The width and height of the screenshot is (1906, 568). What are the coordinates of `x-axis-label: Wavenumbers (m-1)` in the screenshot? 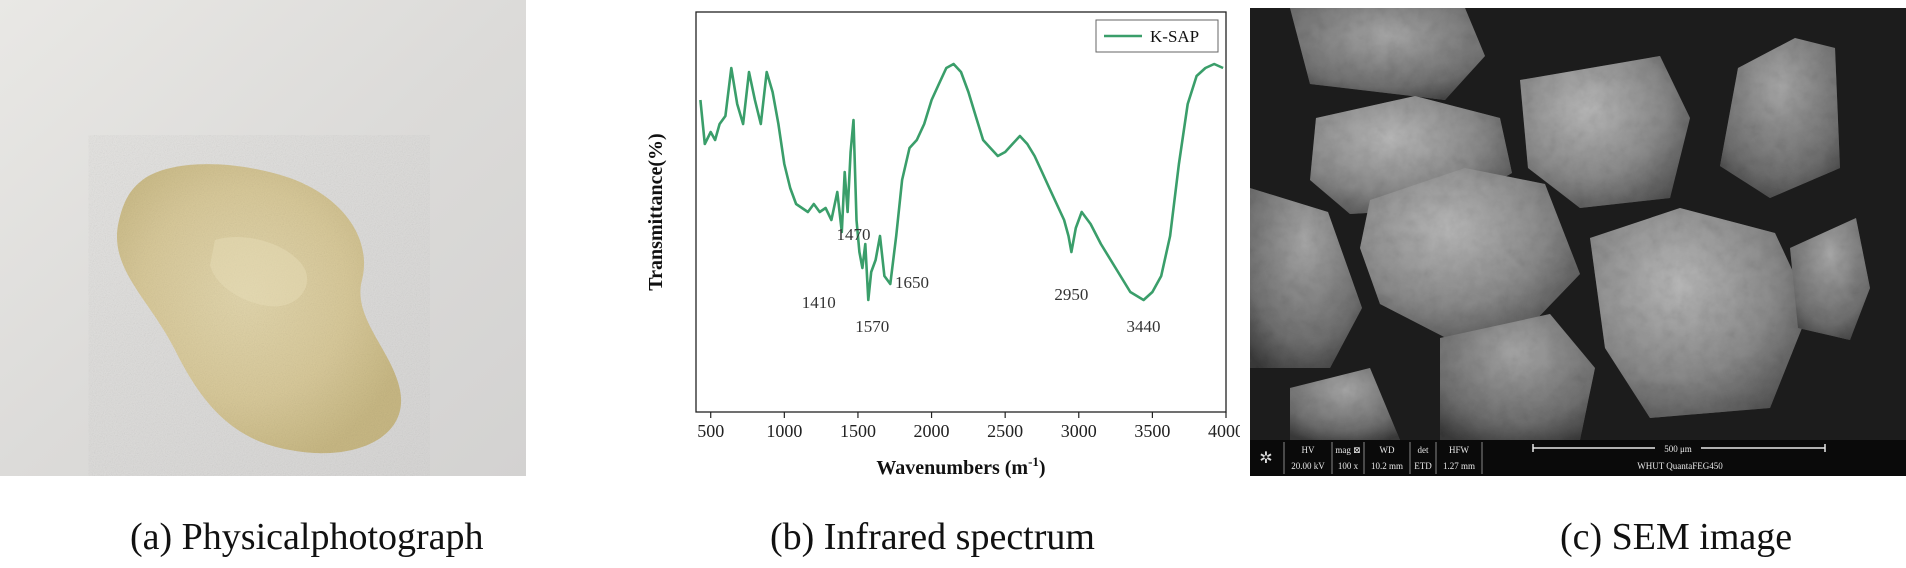 It's located at (960, 466).